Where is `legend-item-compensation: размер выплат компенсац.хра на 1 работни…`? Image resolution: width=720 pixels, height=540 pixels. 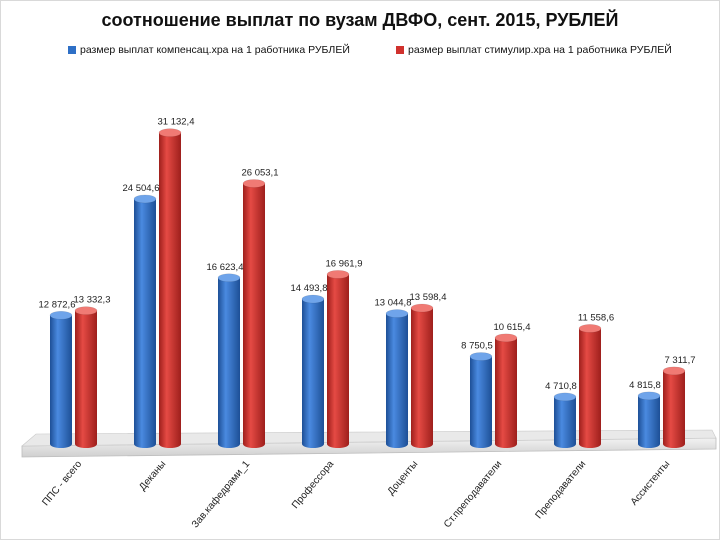 legend-item-compensation: размер выплат компенсац.хра на 1 работни… is located at coordinates (209, 50).